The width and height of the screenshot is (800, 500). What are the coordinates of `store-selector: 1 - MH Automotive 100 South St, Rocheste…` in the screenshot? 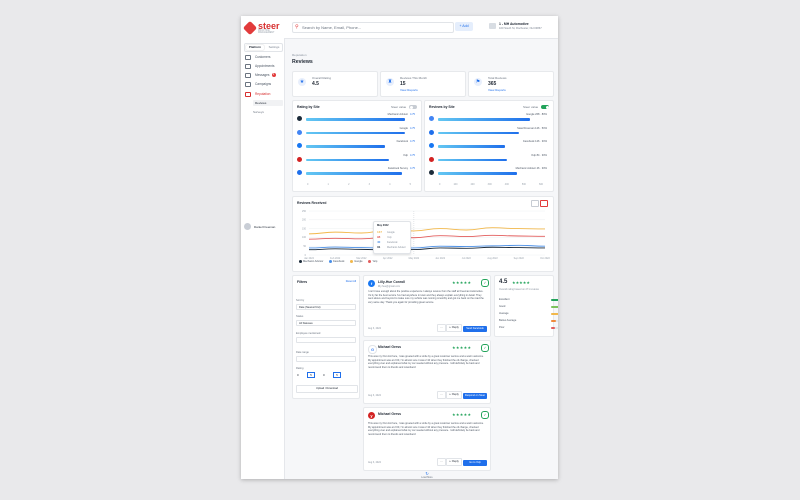 It's located at (522, 27).